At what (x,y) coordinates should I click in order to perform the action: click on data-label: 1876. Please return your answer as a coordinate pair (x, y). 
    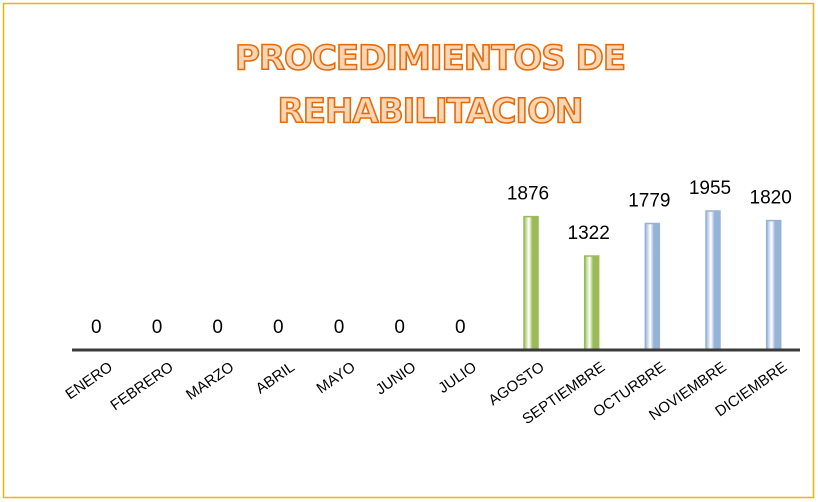
    Looking at the image, I should click on (528, 194).